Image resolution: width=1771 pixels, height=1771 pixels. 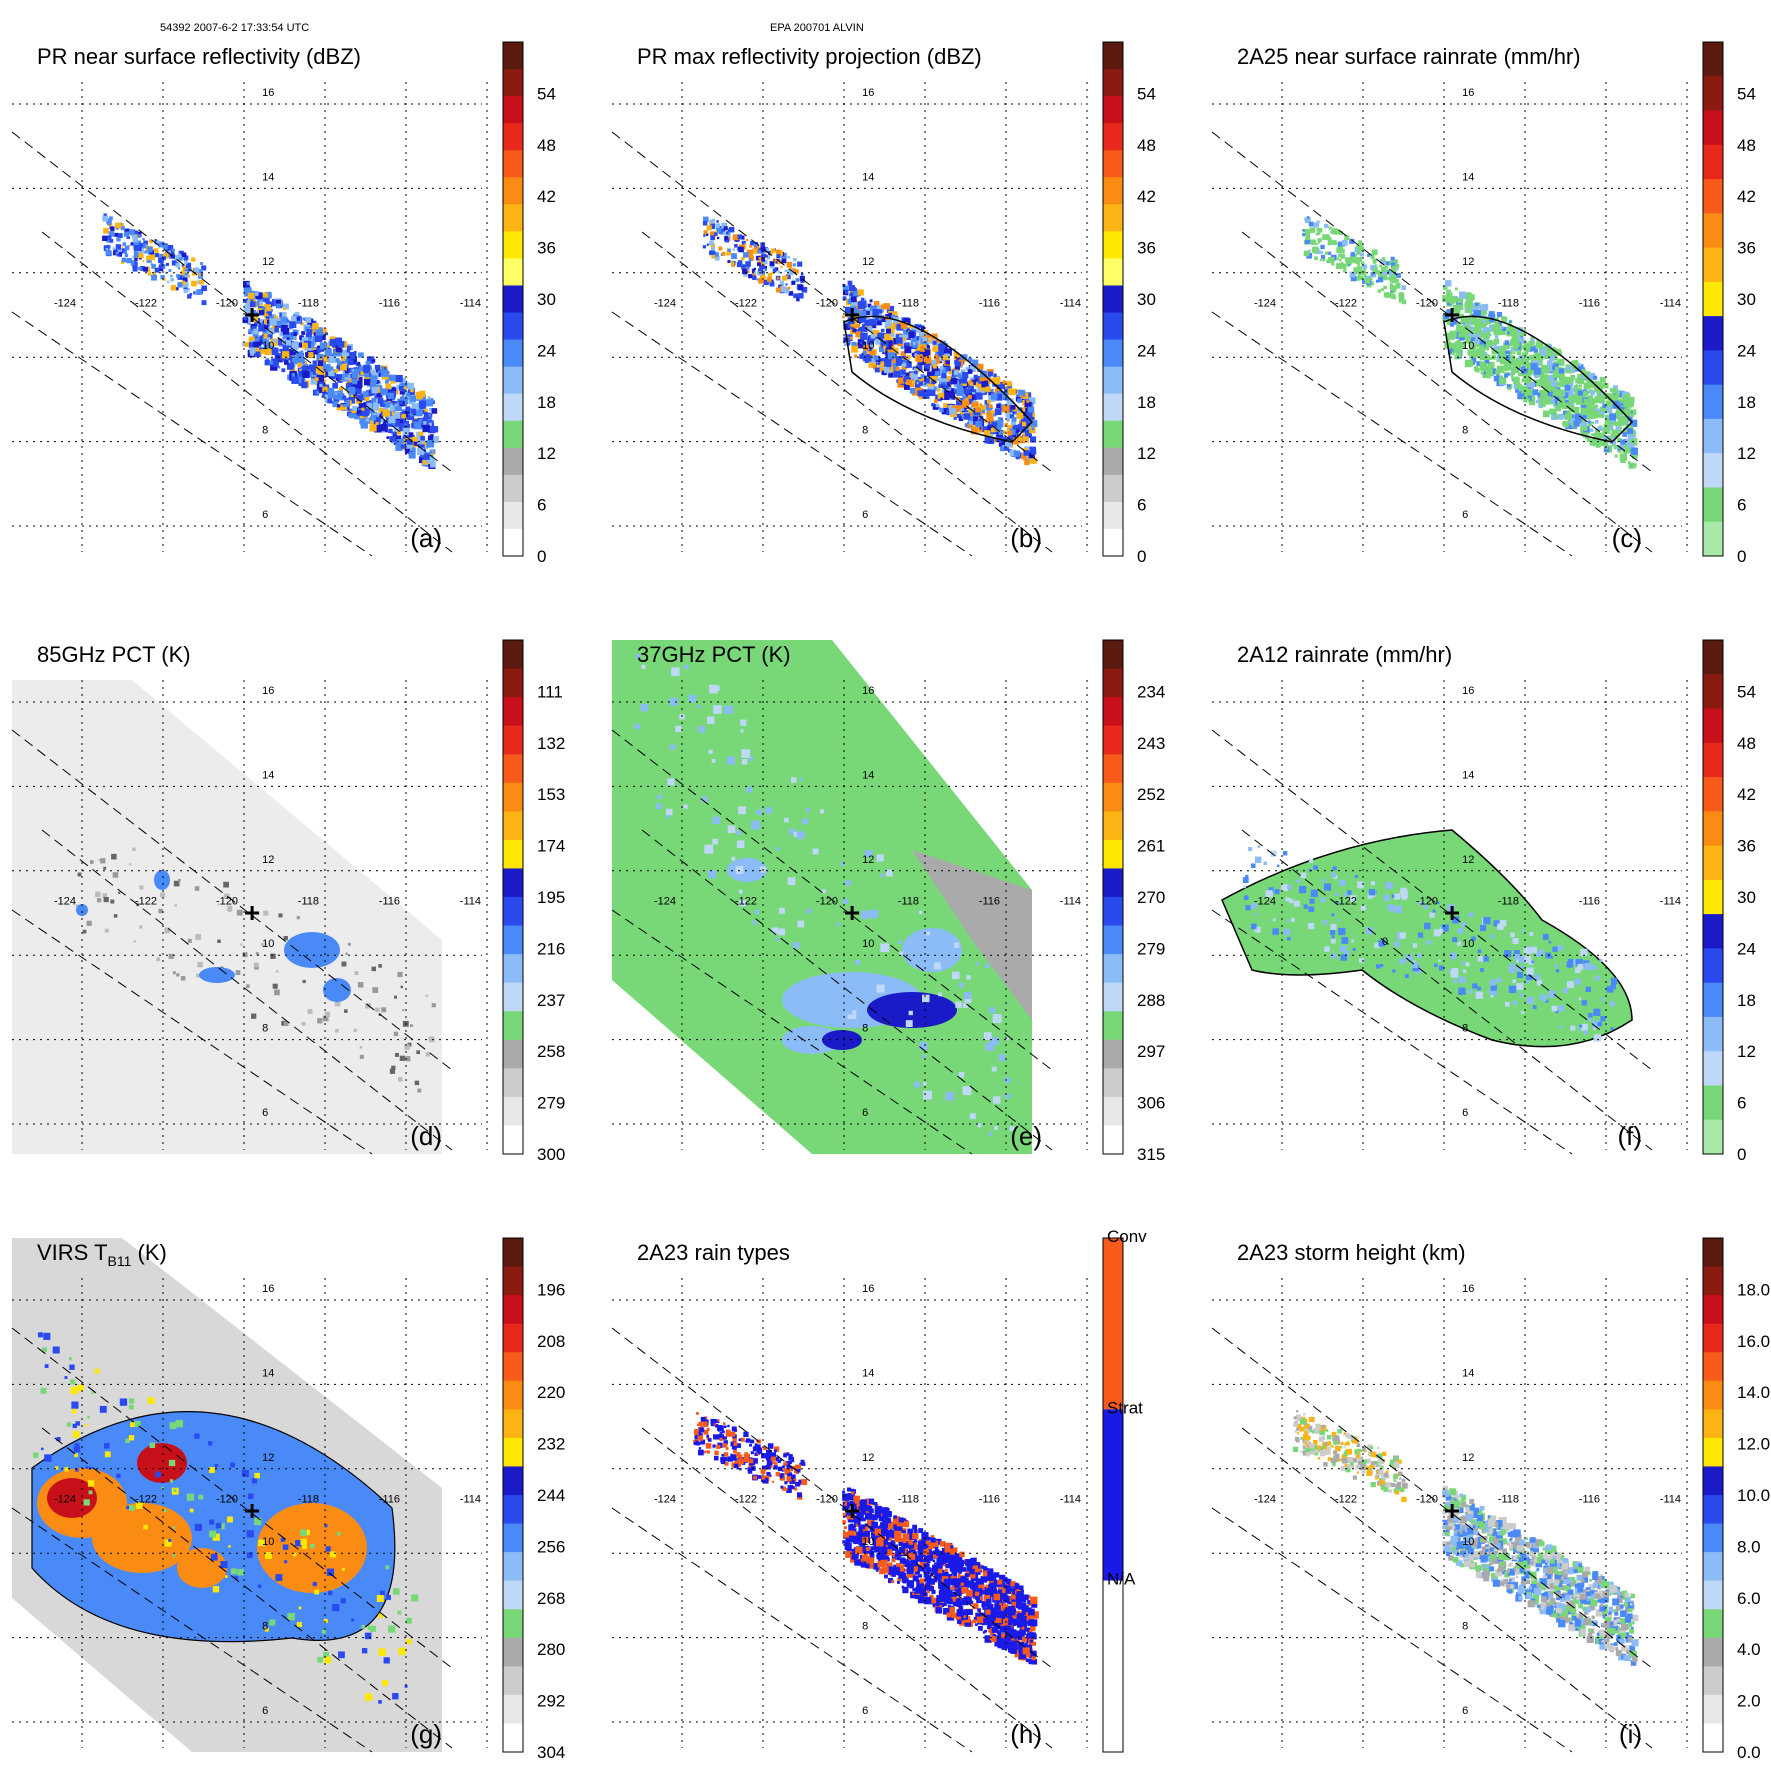 I want to click on rain-cell, so click(x=932, y=950).